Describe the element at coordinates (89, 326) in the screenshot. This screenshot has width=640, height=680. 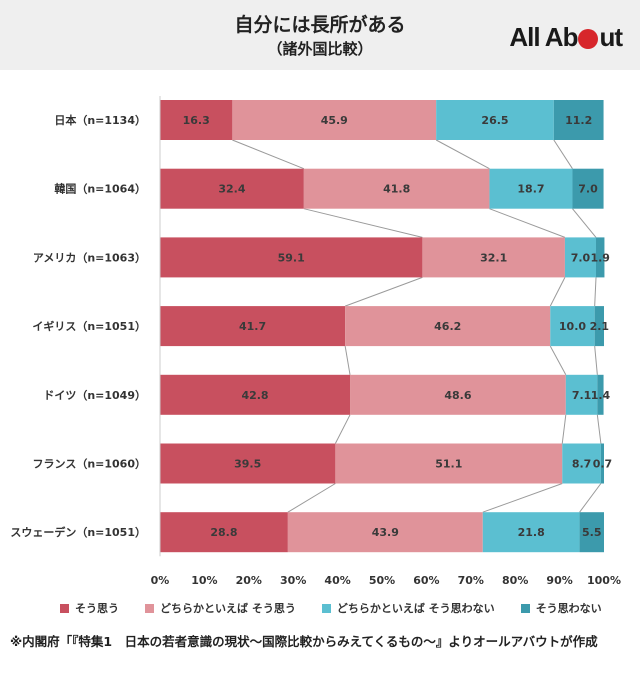
I see `category-label: イギリス（n=1051）` at that location.